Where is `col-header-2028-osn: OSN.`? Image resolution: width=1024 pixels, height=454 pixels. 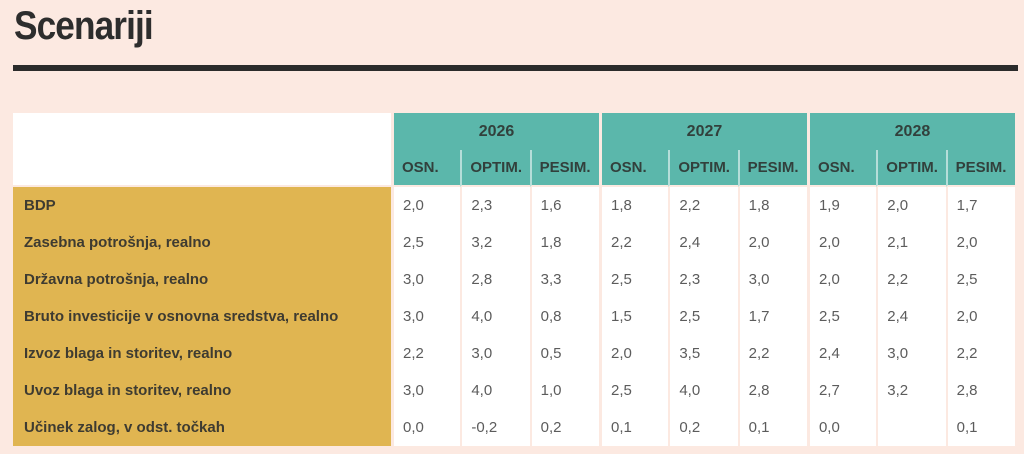 col-header-2028-osn: OSN. is located at coordinates (841, 168).